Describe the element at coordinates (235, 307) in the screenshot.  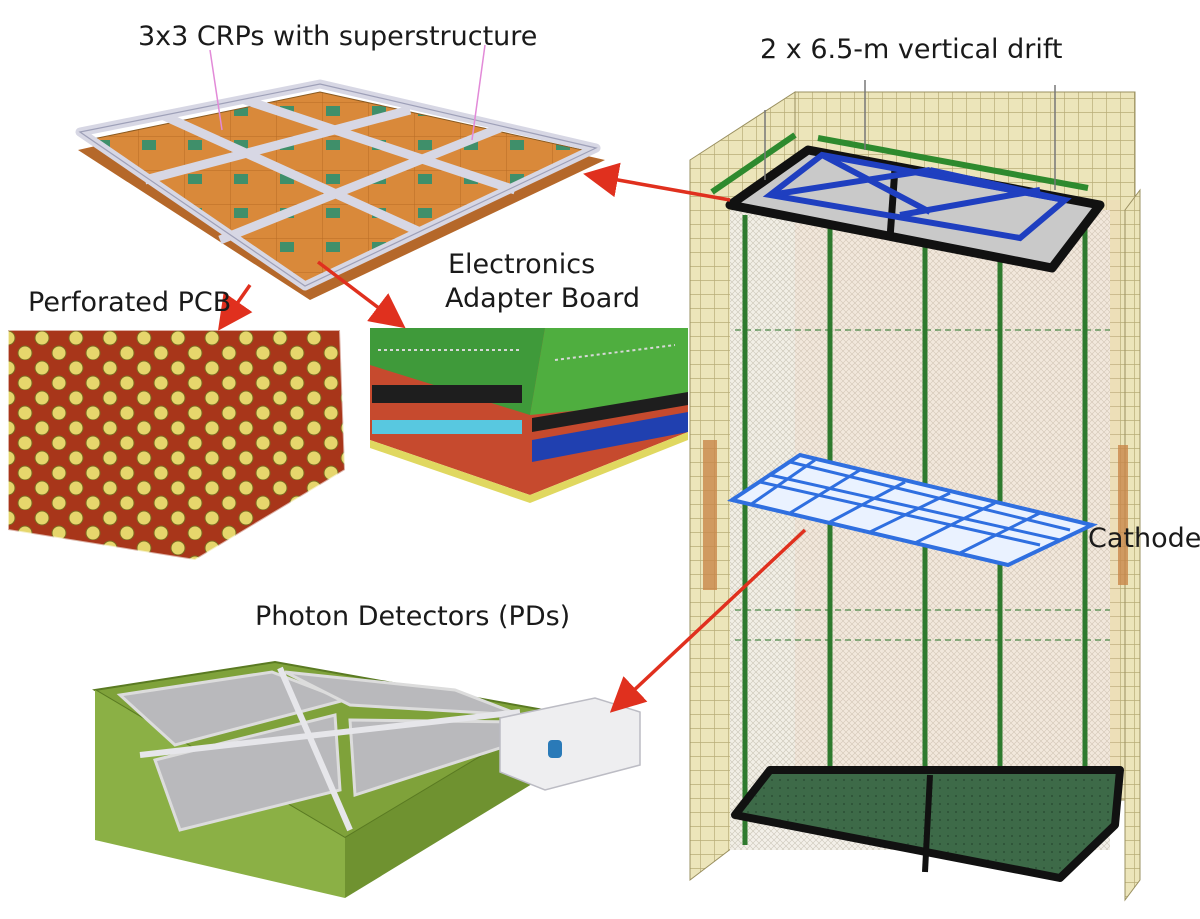
I see `arrow-pcb` at that location.